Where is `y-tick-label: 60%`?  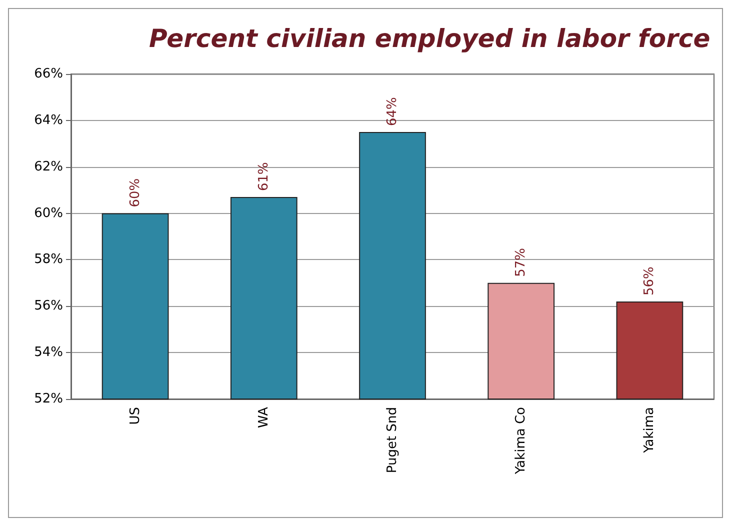 y-tick-label: 60% is located at coordinates (48, 213).